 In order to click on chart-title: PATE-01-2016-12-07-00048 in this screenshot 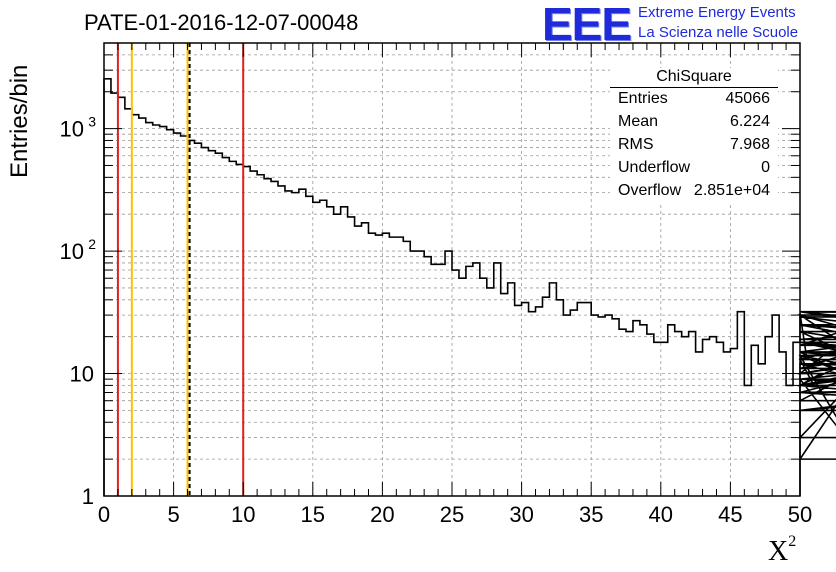, I will do `click(221, 22)`.